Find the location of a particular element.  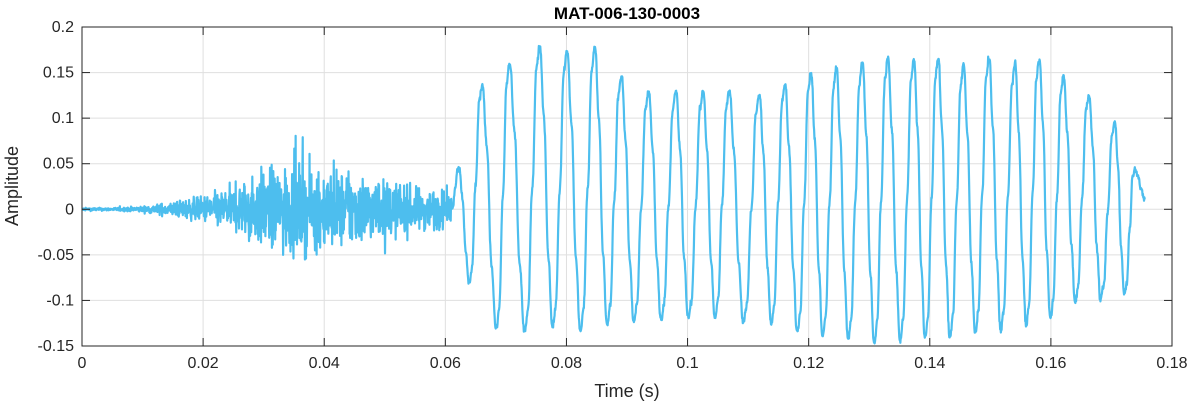

chart-title: MAT-006-130-0003 is located at coordinates (627, 13).